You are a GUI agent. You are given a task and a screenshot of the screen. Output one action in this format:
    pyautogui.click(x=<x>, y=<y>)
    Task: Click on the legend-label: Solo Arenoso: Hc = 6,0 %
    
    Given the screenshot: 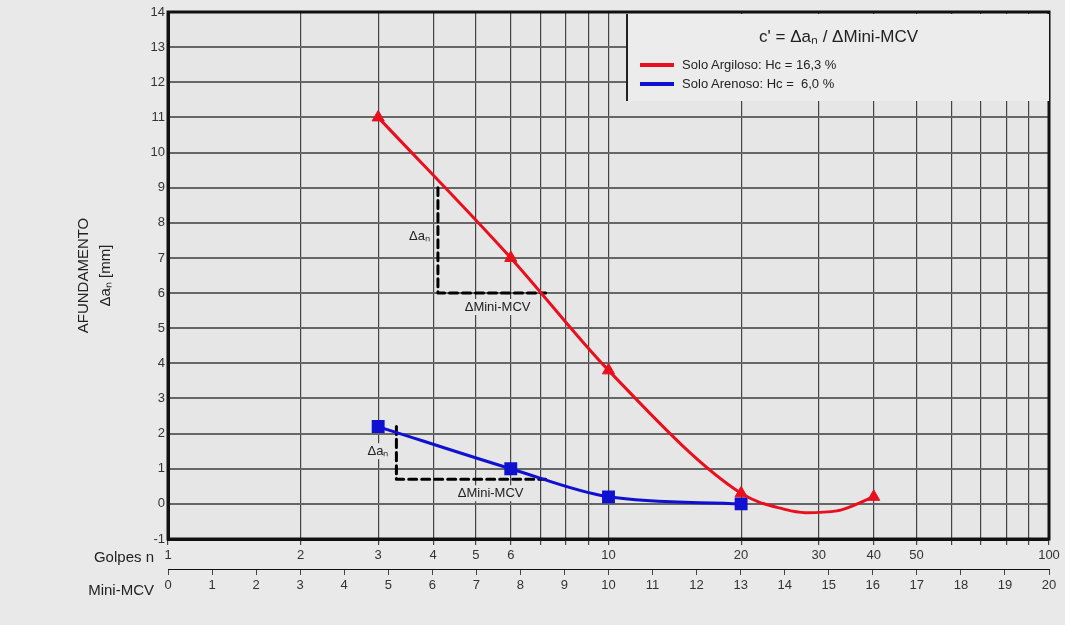 What is the action you would take?
    pyautogui.click(x=758, y=83)
    